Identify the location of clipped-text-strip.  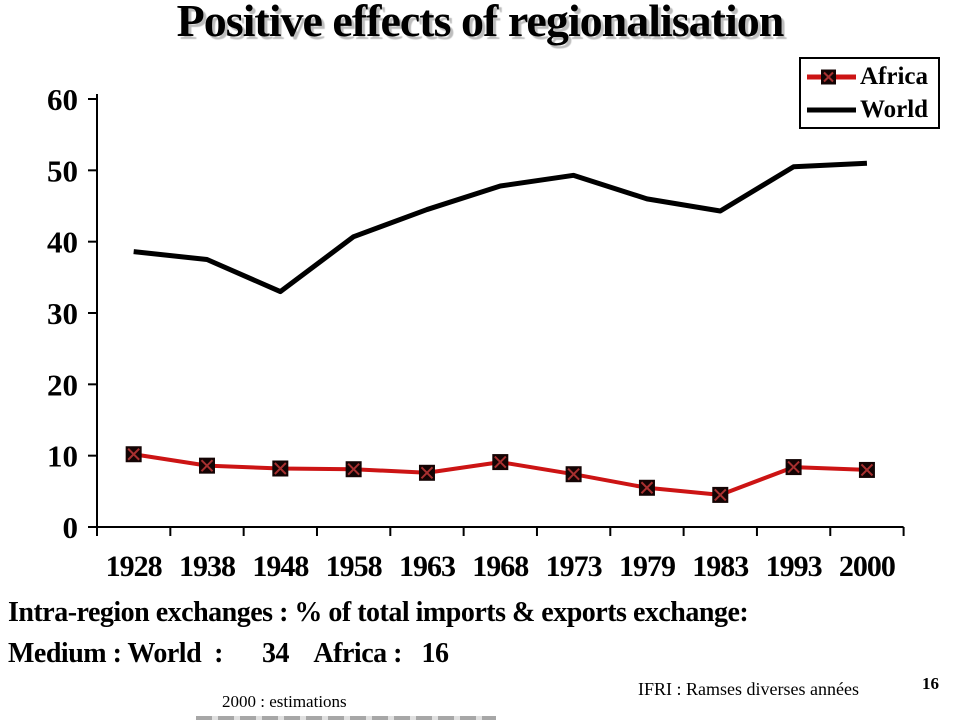
(346, 718).